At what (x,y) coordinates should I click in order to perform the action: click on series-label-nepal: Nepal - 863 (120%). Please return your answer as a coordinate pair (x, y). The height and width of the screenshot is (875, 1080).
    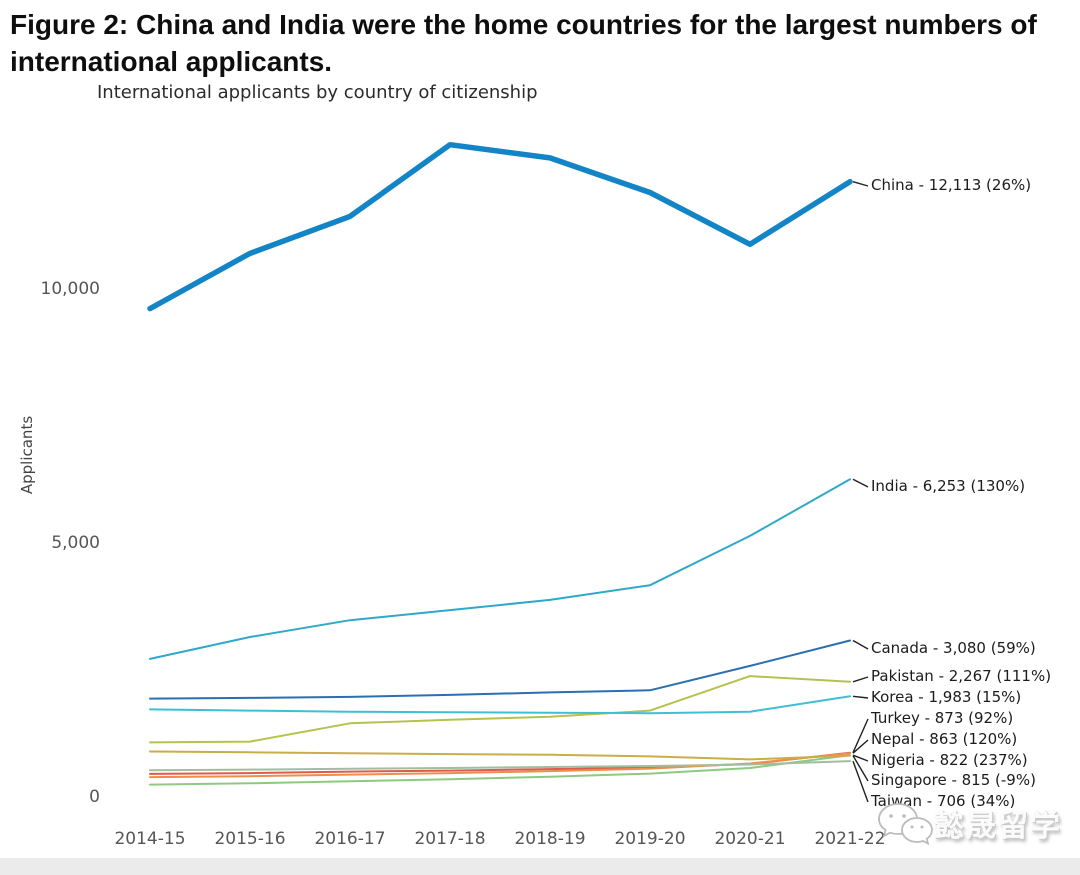
    Looking at the image, I should click on (944, 739).